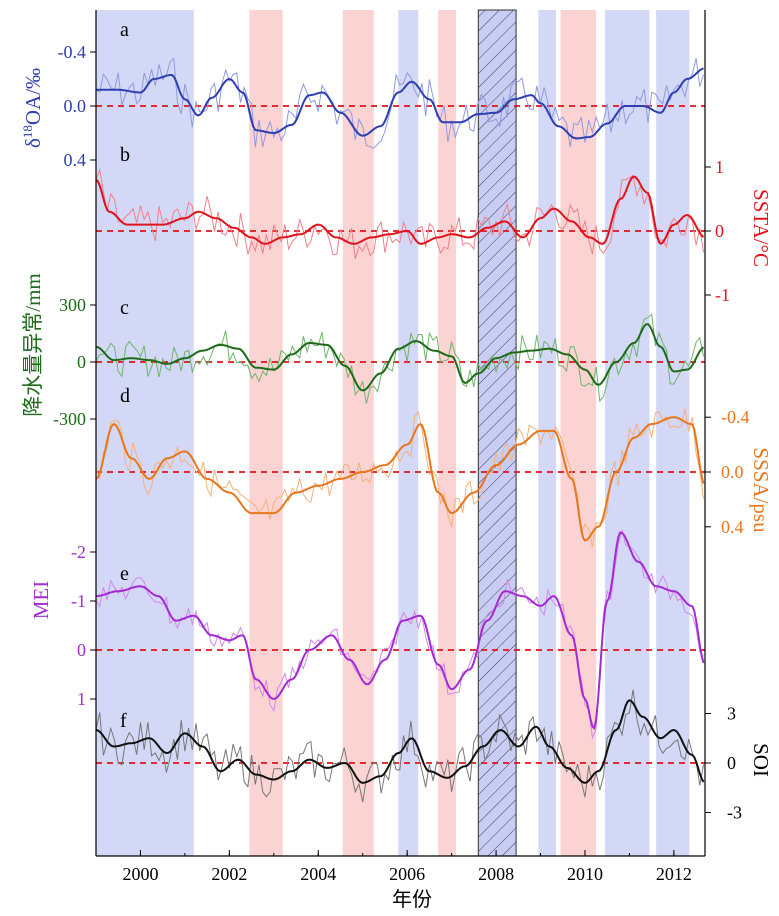 The width and height of the screenshot is (779, 916). What do you see at coordinates (497, 433) in the screenshot?
I see `hatched-band` at bounding box center [497, 433].